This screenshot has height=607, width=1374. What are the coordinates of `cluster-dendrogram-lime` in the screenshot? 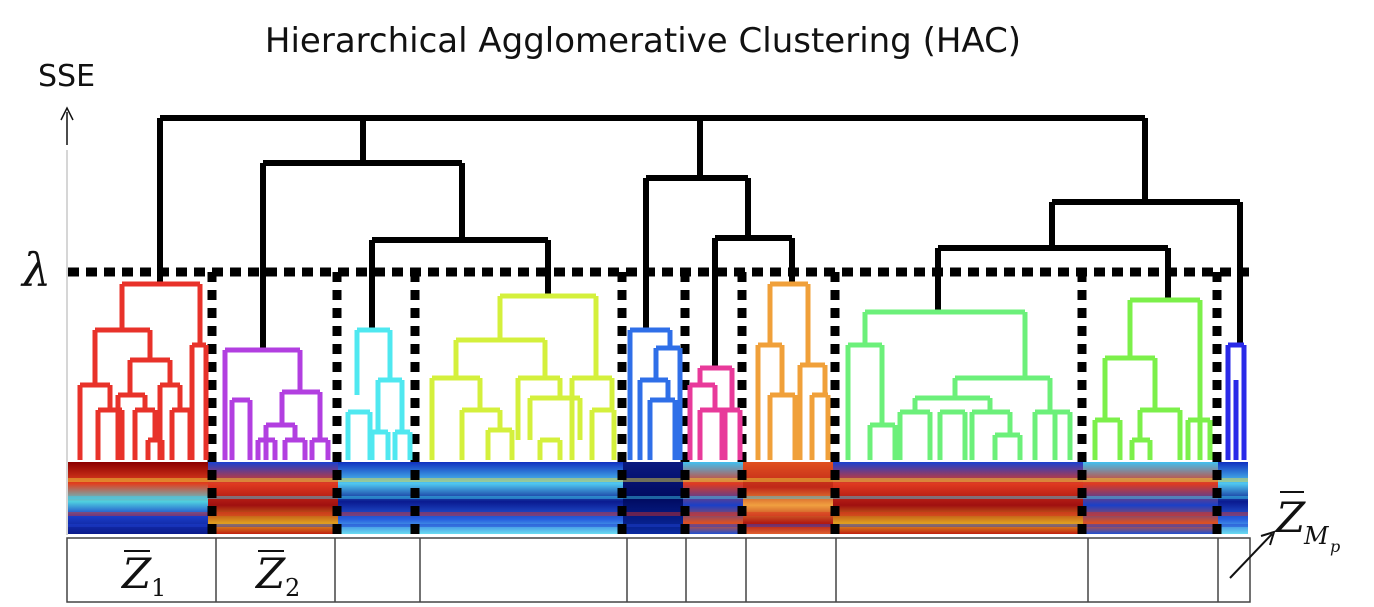 It's located at (1152, 378).